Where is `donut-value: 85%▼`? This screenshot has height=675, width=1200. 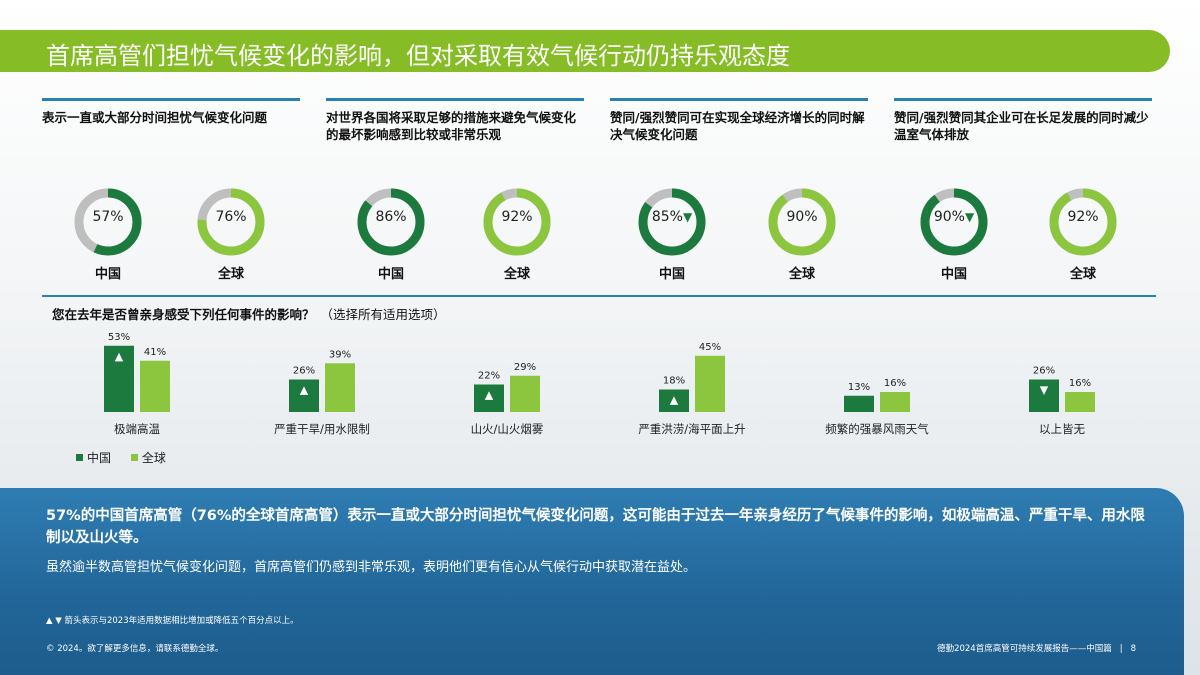 donut-value: 85%▼ is located at coordinates (672, 217).